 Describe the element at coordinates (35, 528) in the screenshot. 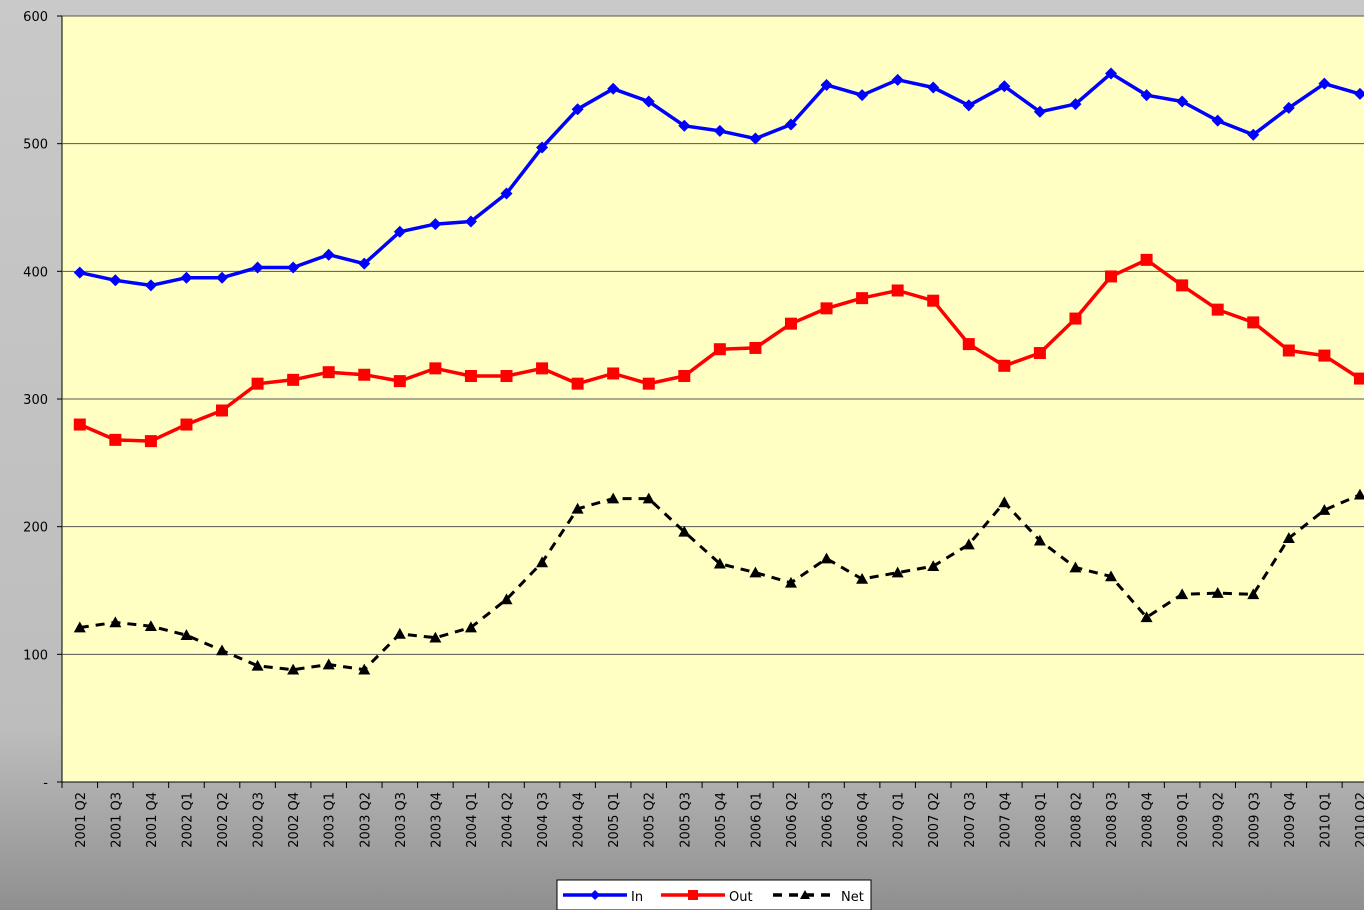

I see `y-tick-label: 200` at that location.